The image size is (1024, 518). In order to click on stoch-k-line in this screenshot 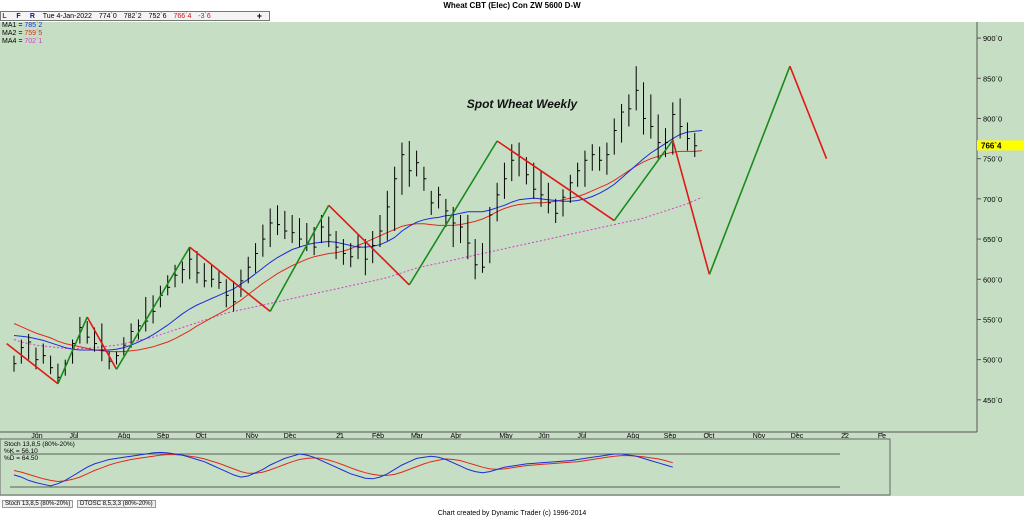, I will do `click(343, 469)`.